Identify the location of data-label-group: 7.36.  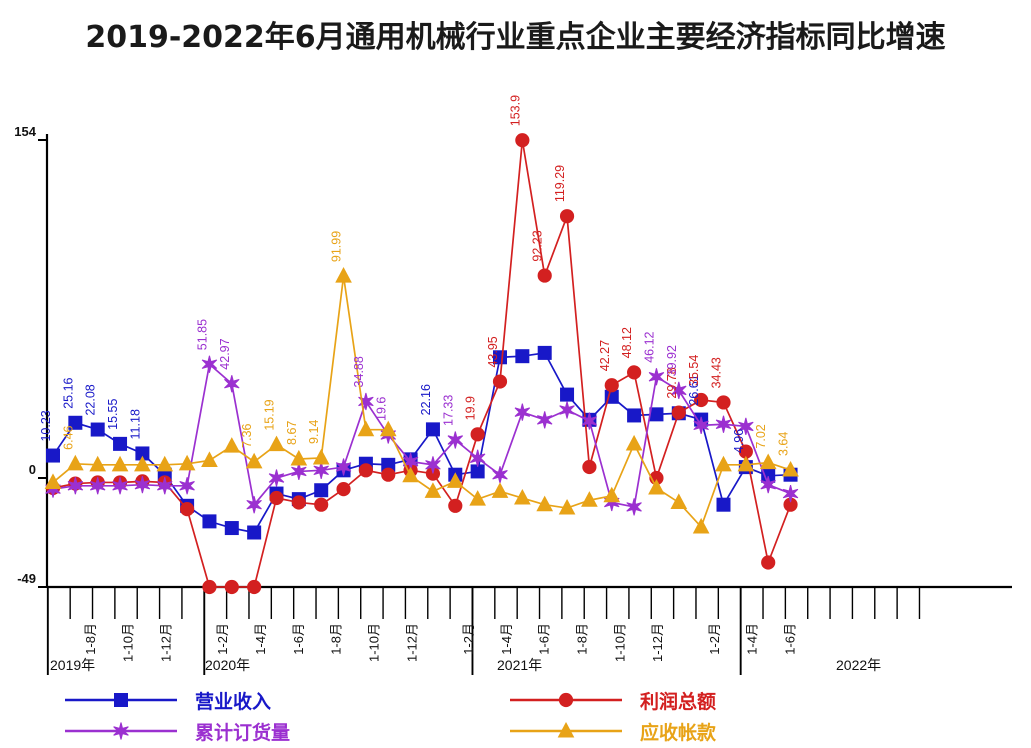
(247, 435).